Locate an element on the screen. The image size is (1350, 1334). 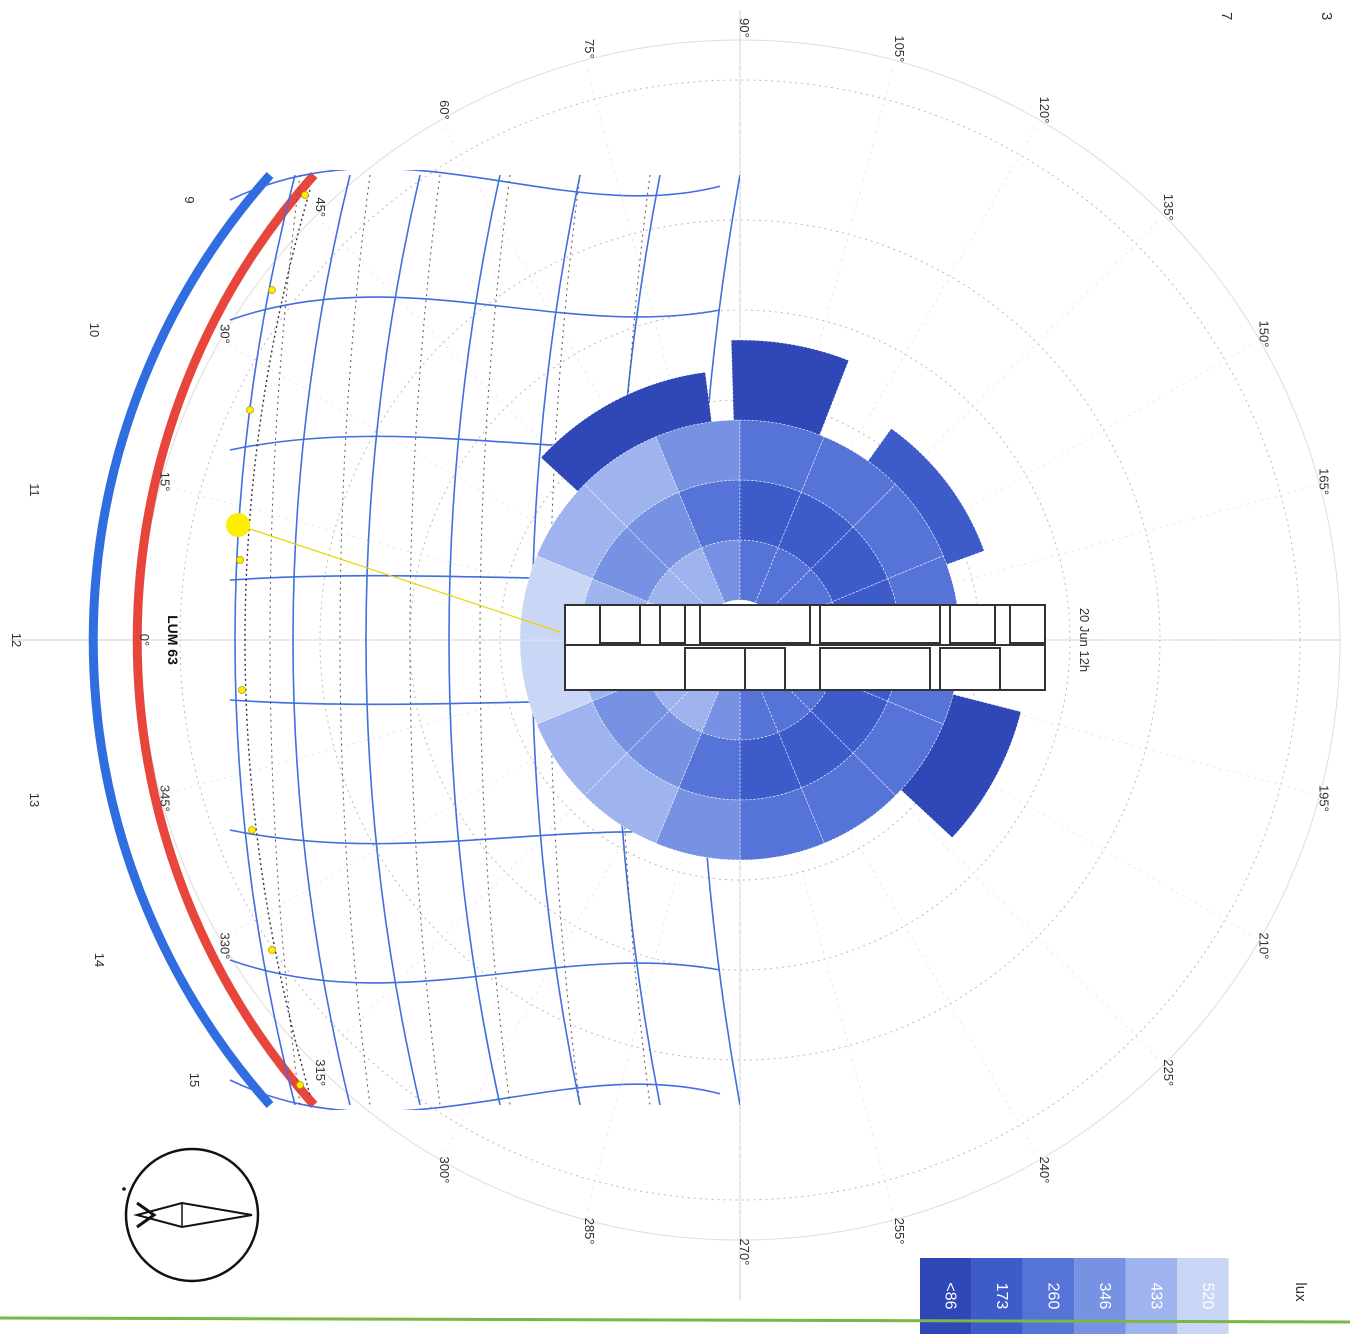
compass-label: 30° is located at coordinates (225, 334).